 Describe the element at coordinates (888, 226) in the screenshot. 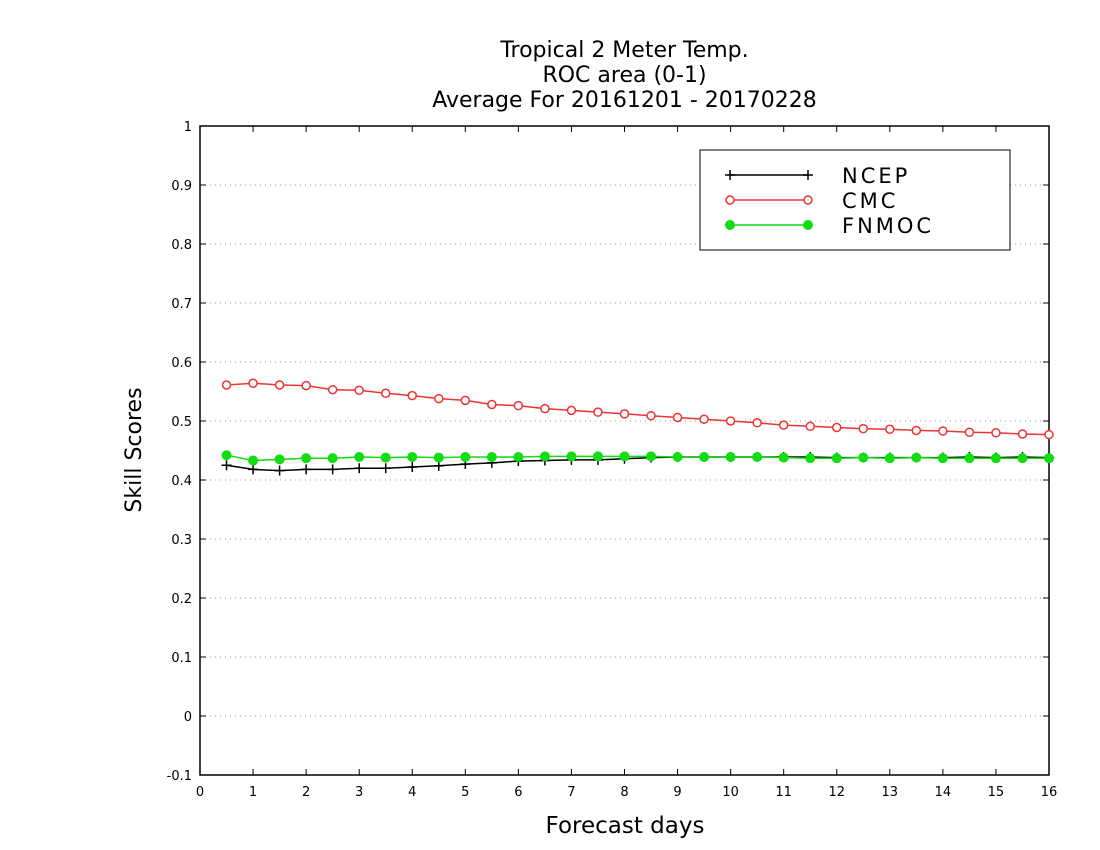

I see `legend-label-fnmoc: FNMOC` at that location.